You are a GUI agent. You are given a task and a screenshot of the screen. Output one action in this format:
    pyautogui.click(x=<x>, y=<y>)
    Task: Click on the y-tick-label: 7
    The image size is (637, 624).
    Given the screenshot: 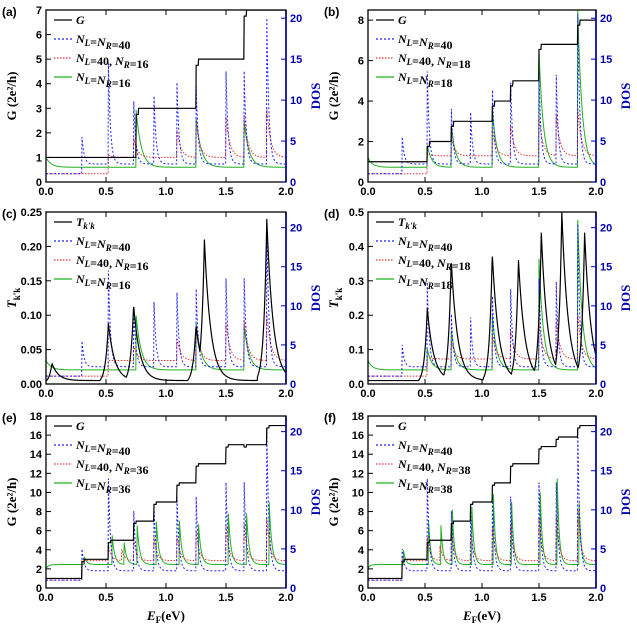 What is the action you would take?
    pyautogui.click(x=39, y=11)
    